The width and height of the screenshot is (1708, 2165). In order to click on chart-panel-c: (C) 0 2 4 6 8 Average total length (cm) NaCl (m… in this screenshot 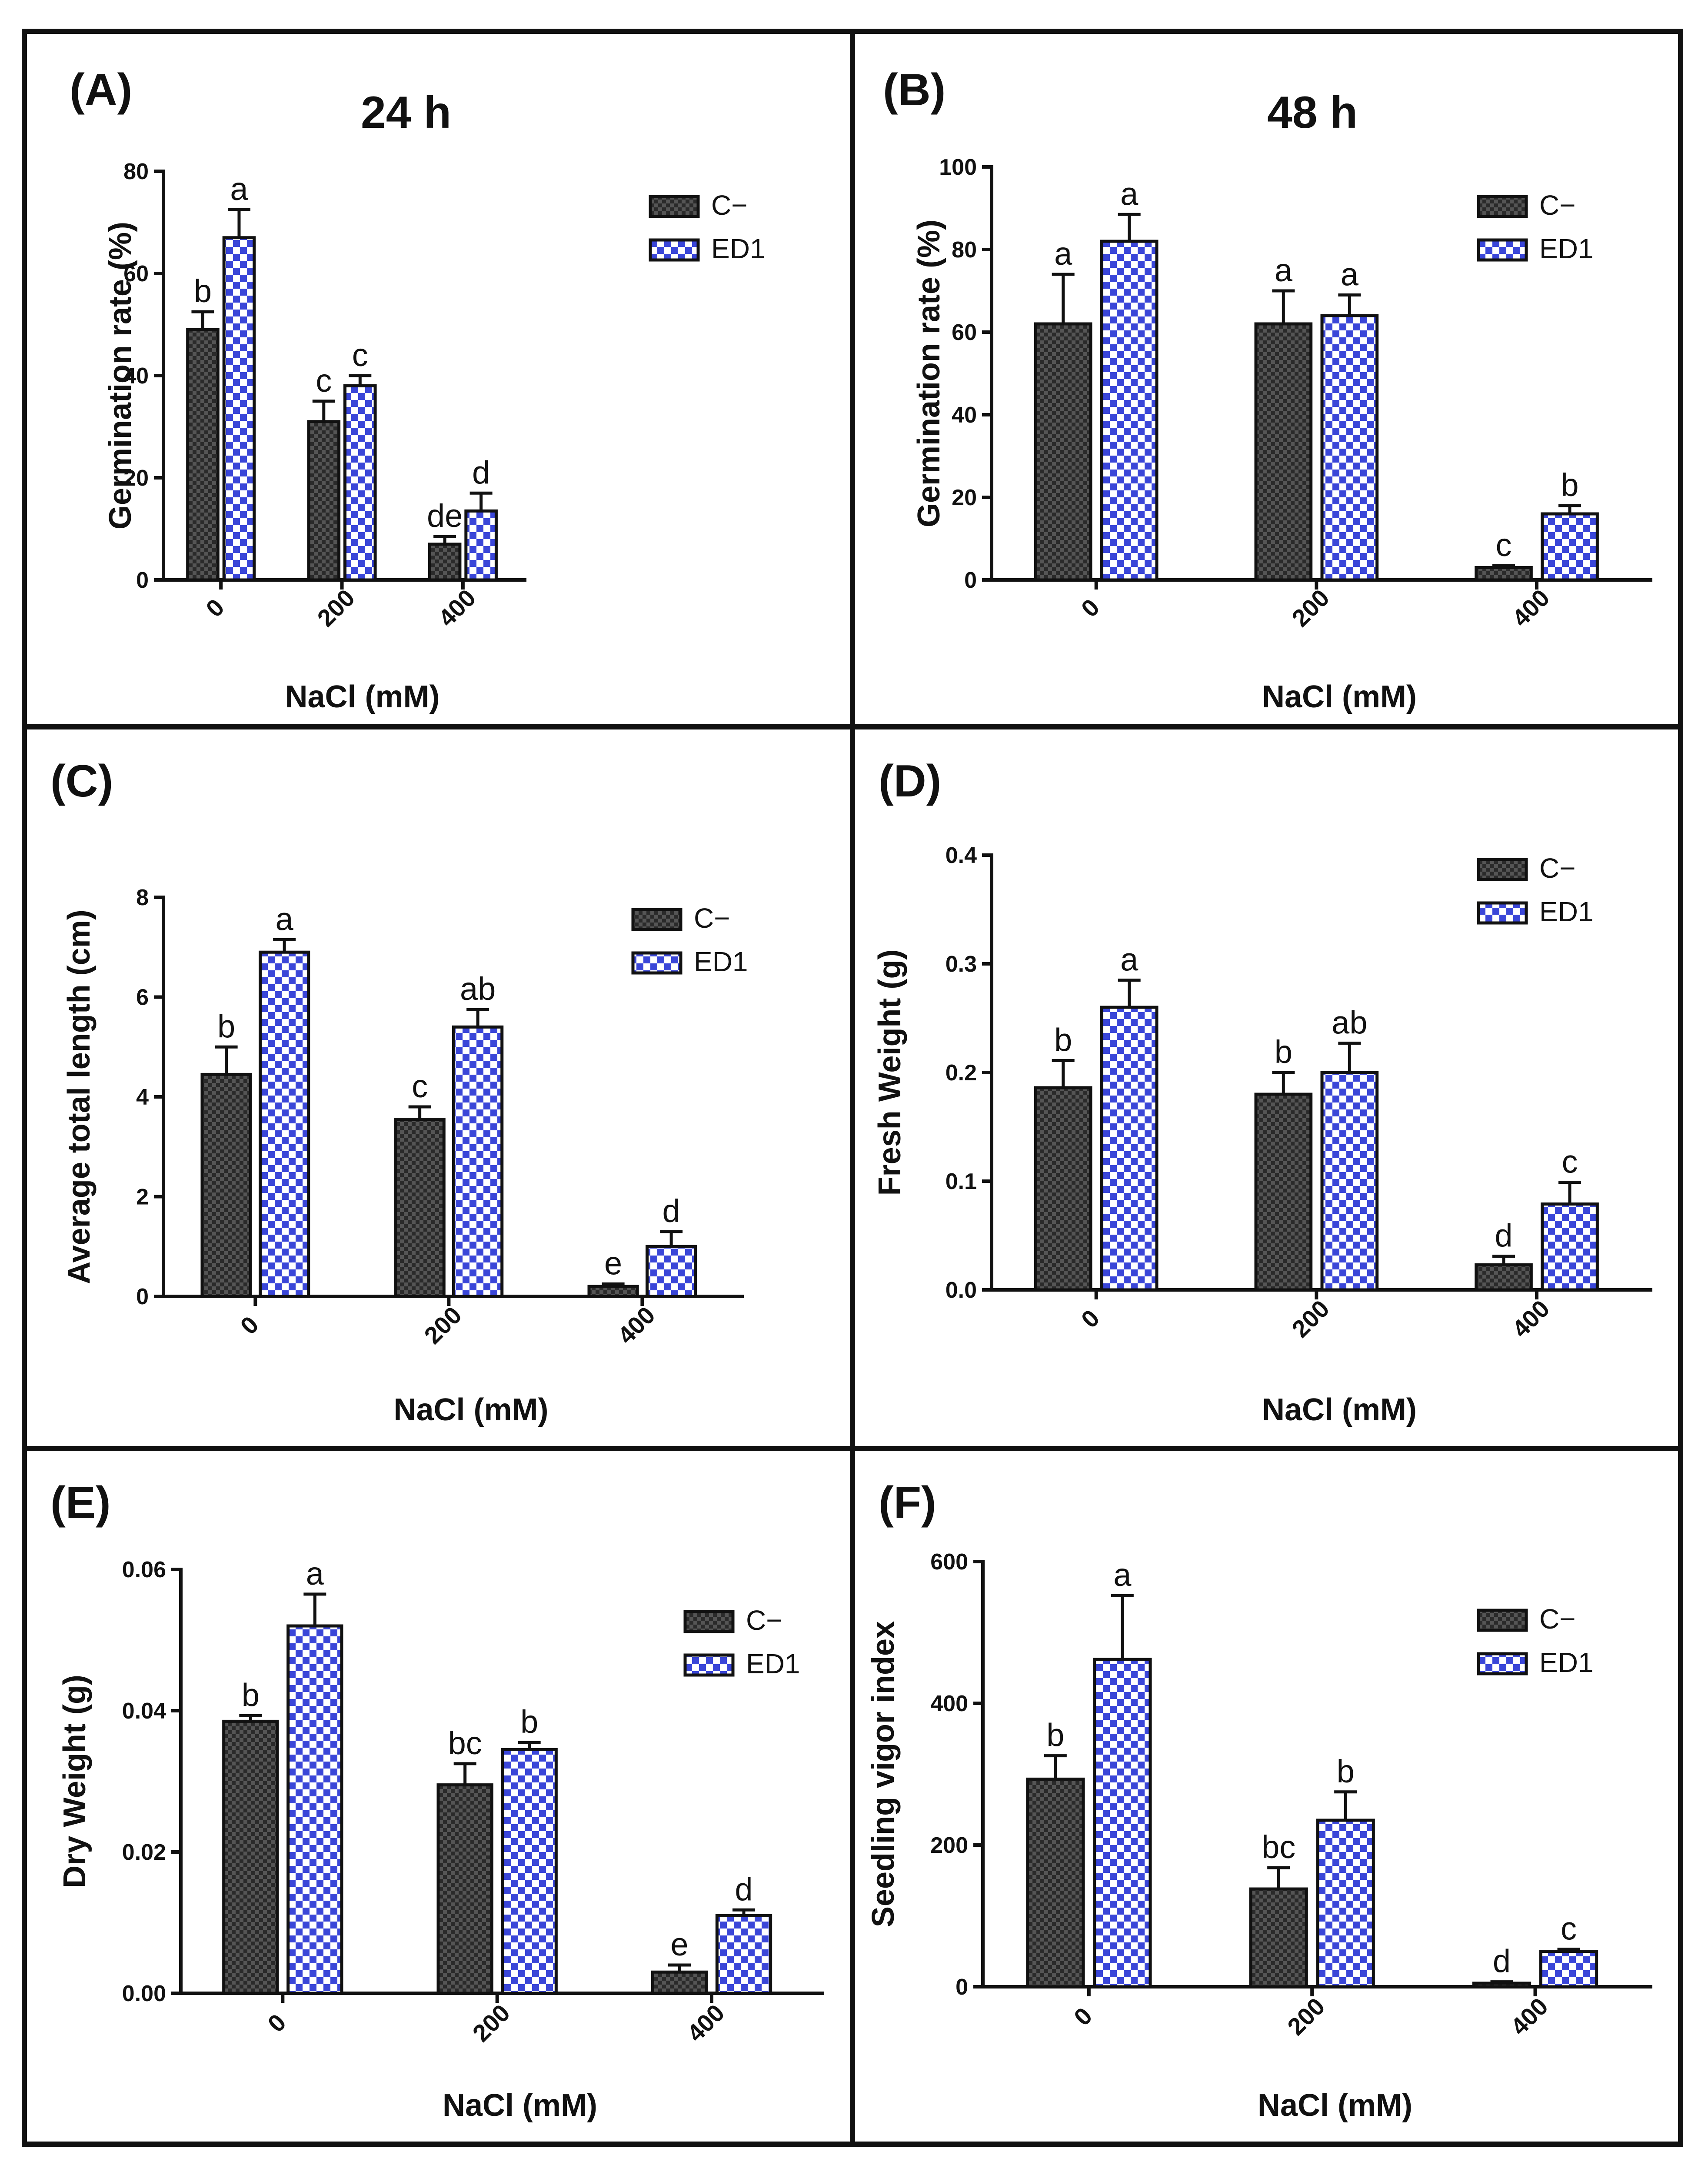, I will do `click(399, 1091)`.